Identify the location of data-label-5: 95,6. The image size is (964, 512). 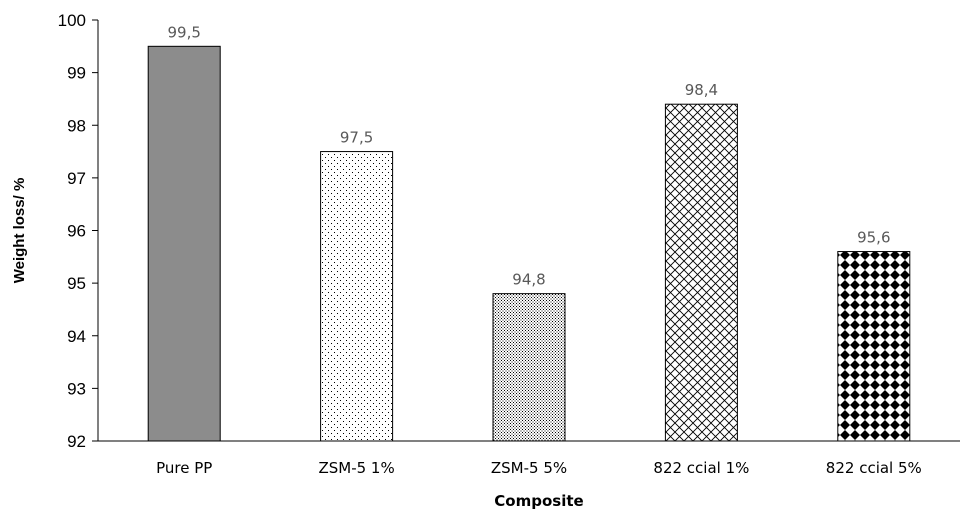
(873, 238).